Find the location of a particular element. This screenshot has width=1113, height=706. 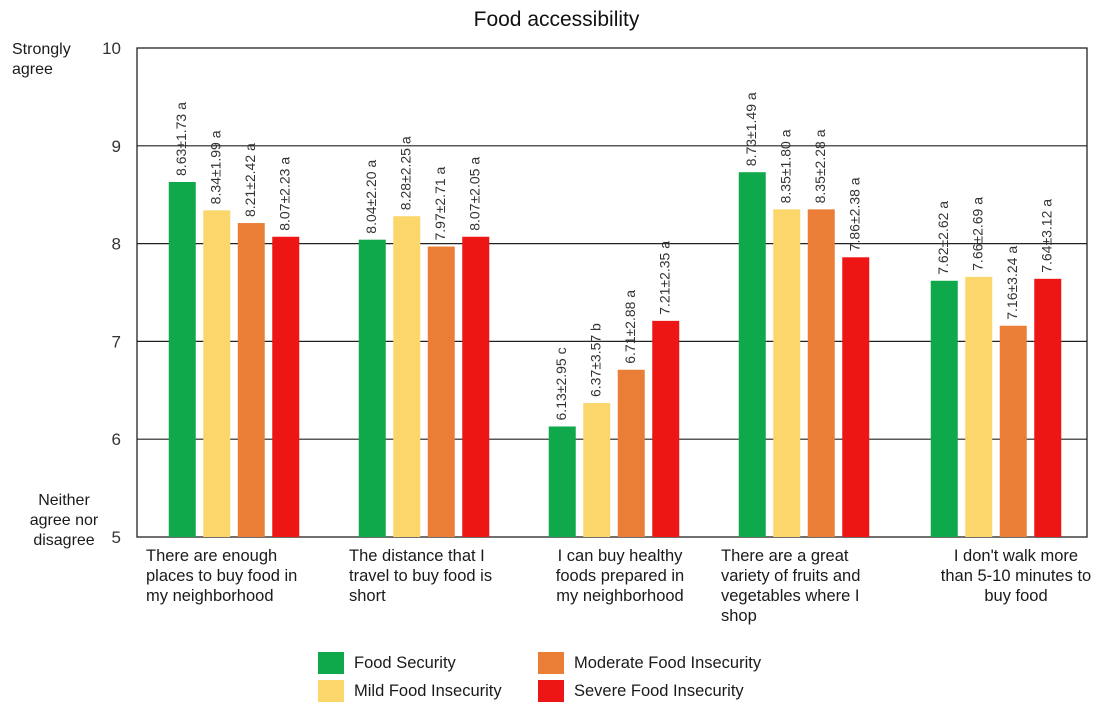

legend-item-mild-food-insecurity: Mild Food Insecurity is located at coordinates (410, 691).